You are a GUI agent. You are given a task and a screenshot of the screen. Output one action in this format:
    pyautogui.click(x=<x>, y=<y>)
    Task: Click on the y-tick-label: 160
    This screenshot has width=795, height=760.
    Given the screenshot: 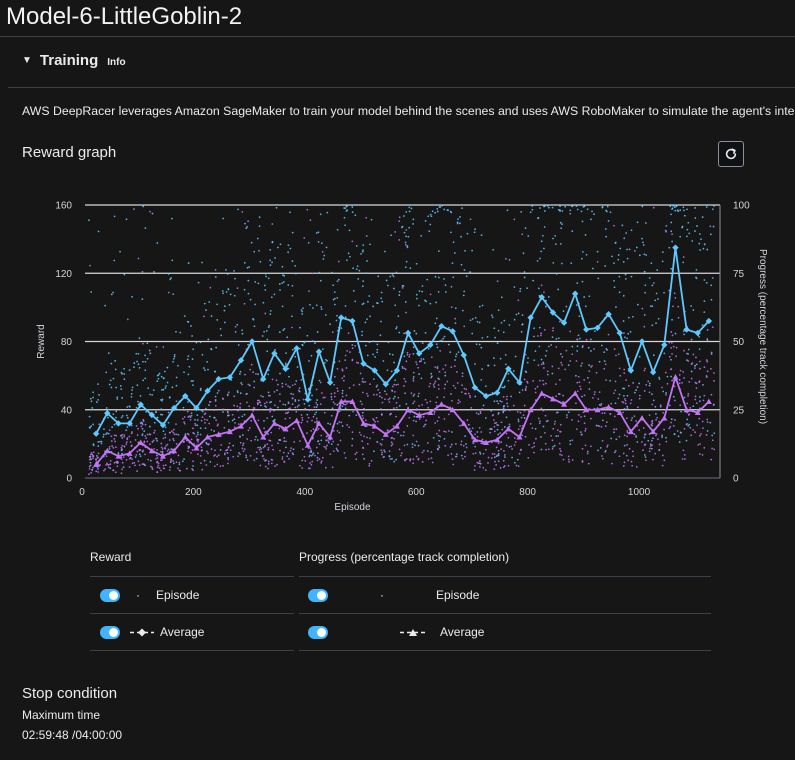 What is the action you would take?
    pyautogui.click(x=63, y=206)
    